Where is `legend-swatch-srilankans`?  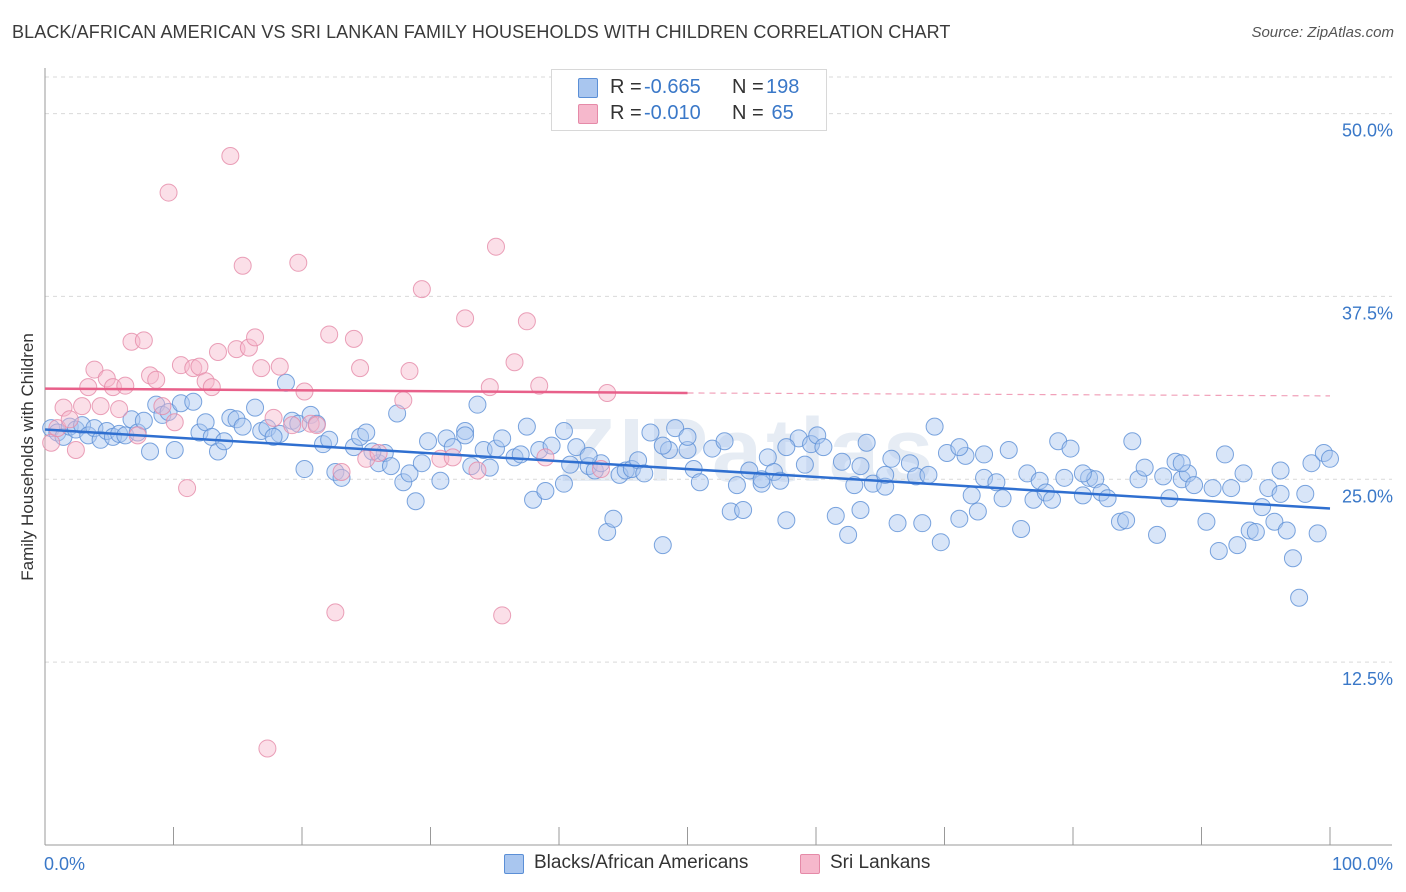 legend-swatch-srilankans is located at coordinates (588, 114).